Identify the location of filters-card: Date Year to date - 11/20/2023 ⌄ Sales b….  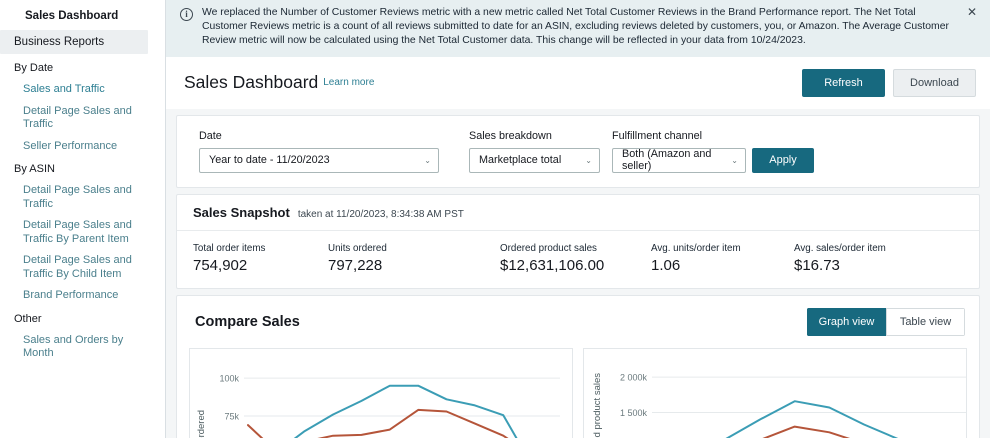
(578, 151).